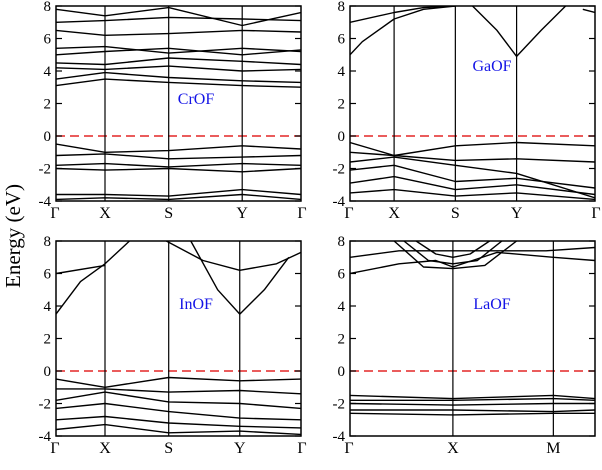 This screenshot has height=470, width=602. What do you see at coordinates (491, 304) in the screenshot?
I see `material-label: LaOF` at bounding box center [491, 304].